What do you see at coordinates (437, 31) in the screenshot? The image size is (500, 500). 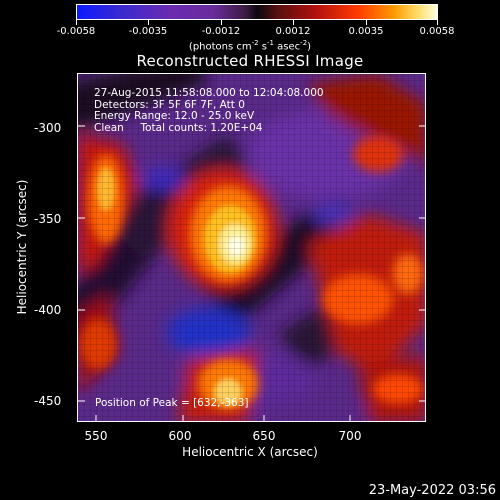 I see `colorbar-tick-label: 0.0058` at bounding box center [437, 31].